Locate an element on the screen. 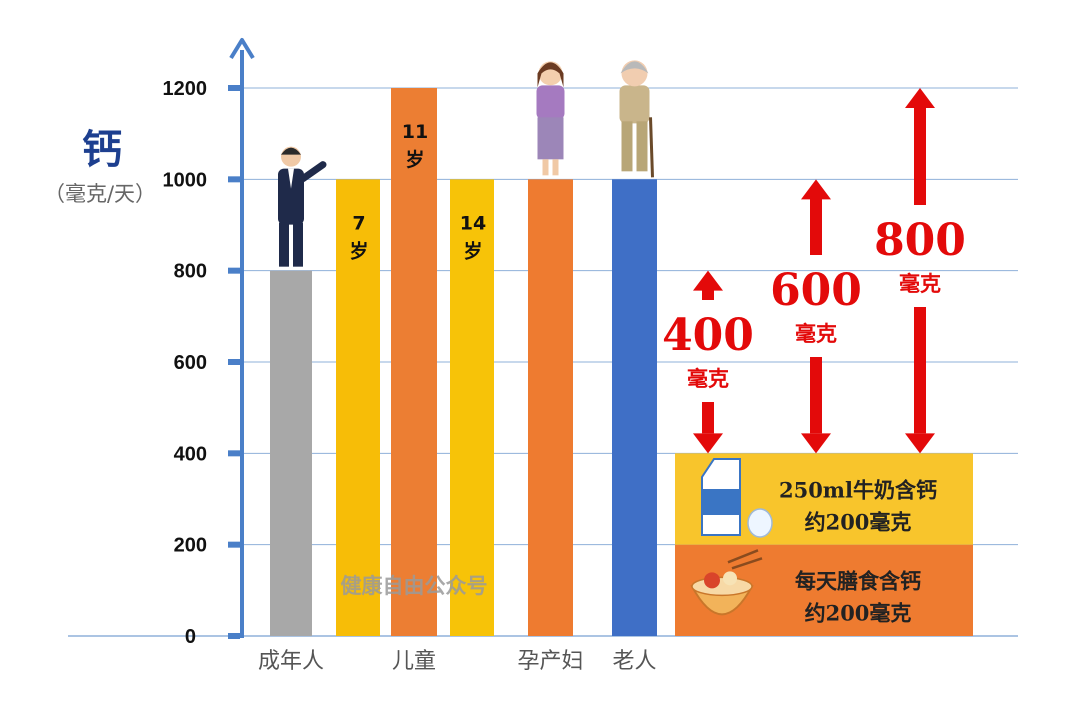  man-figure-icon is located at coordinates (302, 206).